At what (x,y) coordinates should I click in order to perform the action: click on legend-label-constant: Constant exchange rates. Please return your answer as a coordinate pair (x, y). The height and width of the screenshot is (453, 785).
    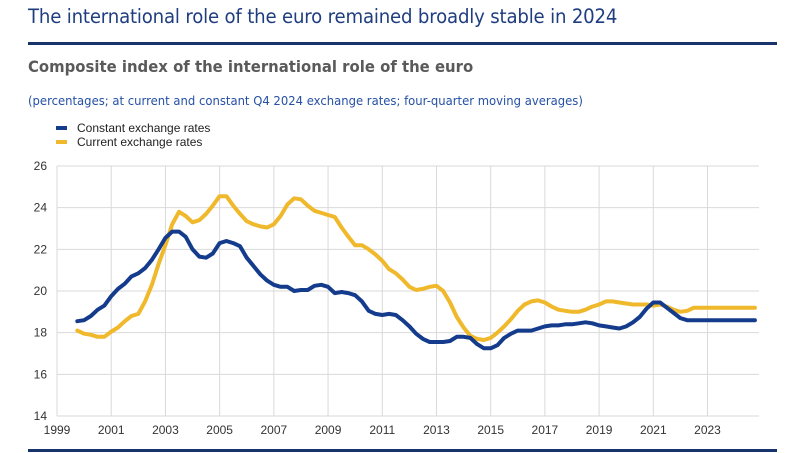
    Looking at the image, I should click on (144, 128).